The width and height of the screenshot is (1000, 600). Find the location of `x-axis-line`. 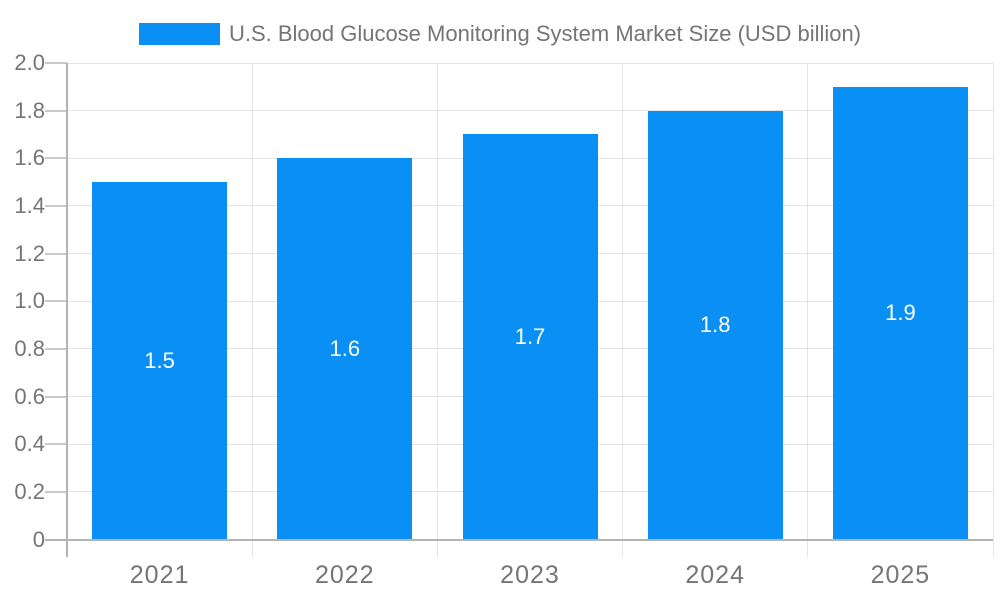

x-axis-line is located at coordinates (519, 539).